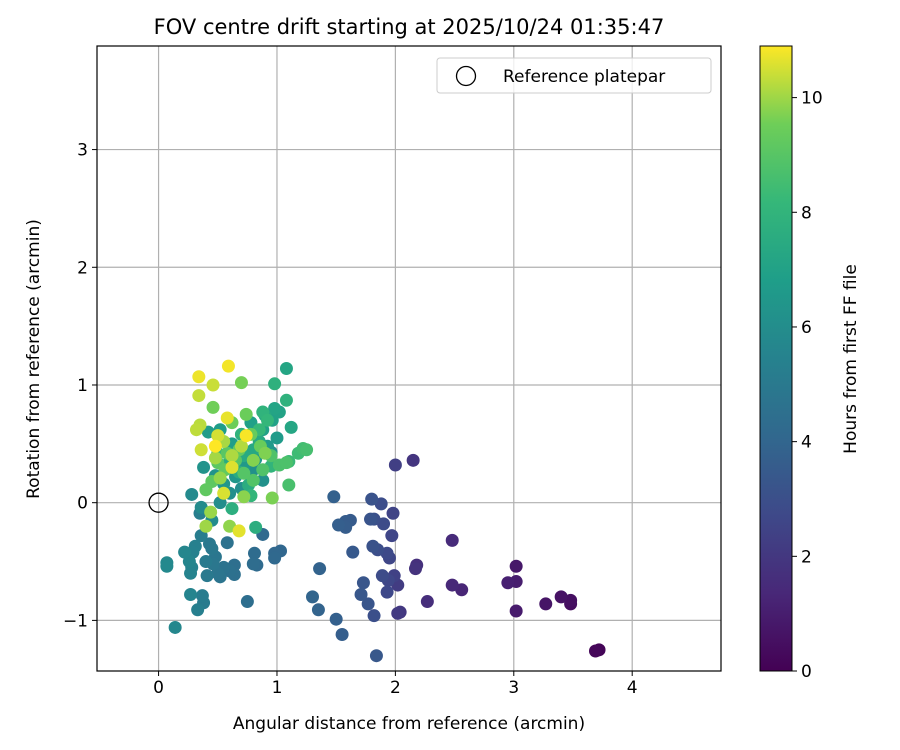 The width and height of the screenshot is (900, 750). Describe the element at coordinates (80, 386) in the screenshot. I see `y-axis-ticks: −1 0 1 2 3` at that location.